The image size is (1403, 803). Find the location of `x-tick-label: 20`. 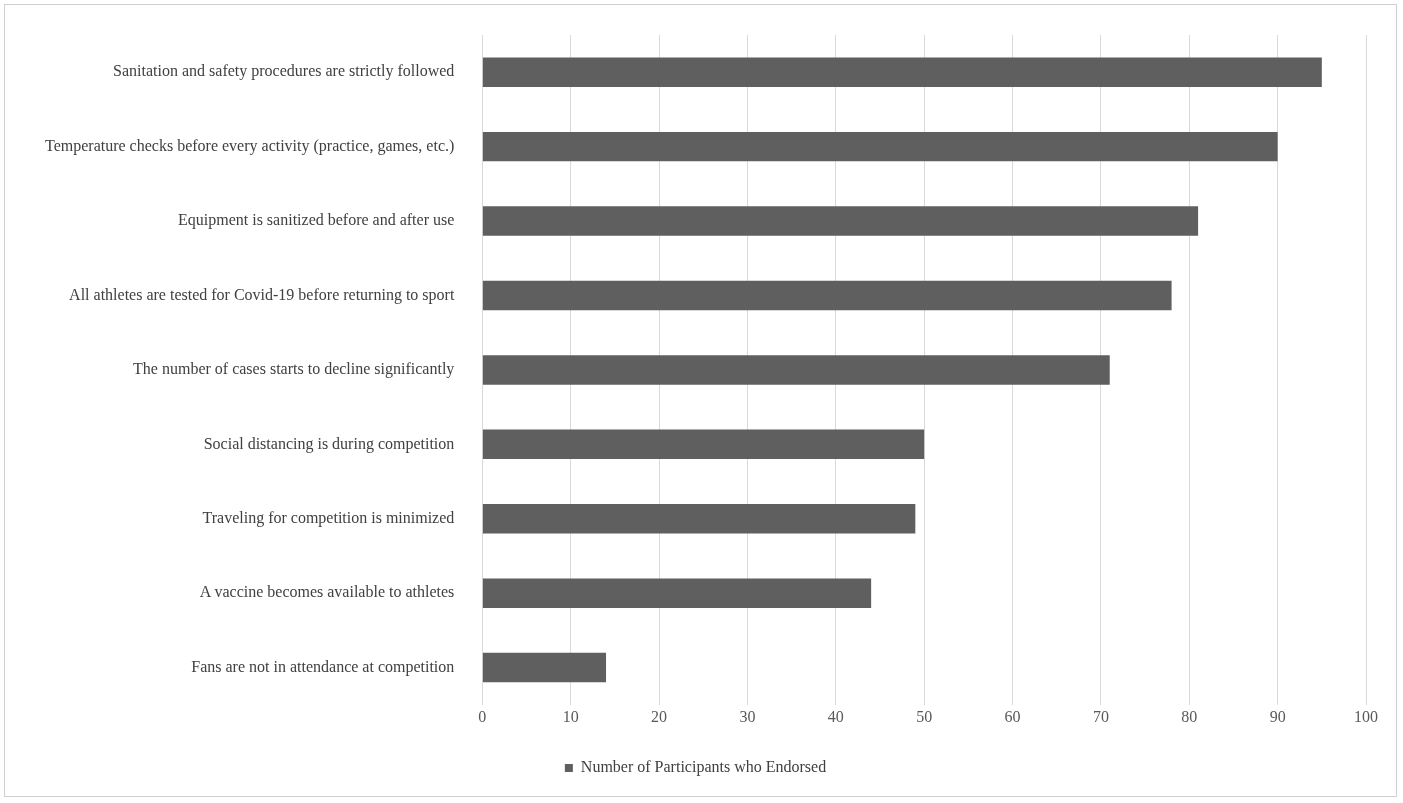

x-tick-label: 20 is located at coordinates (659, 716).